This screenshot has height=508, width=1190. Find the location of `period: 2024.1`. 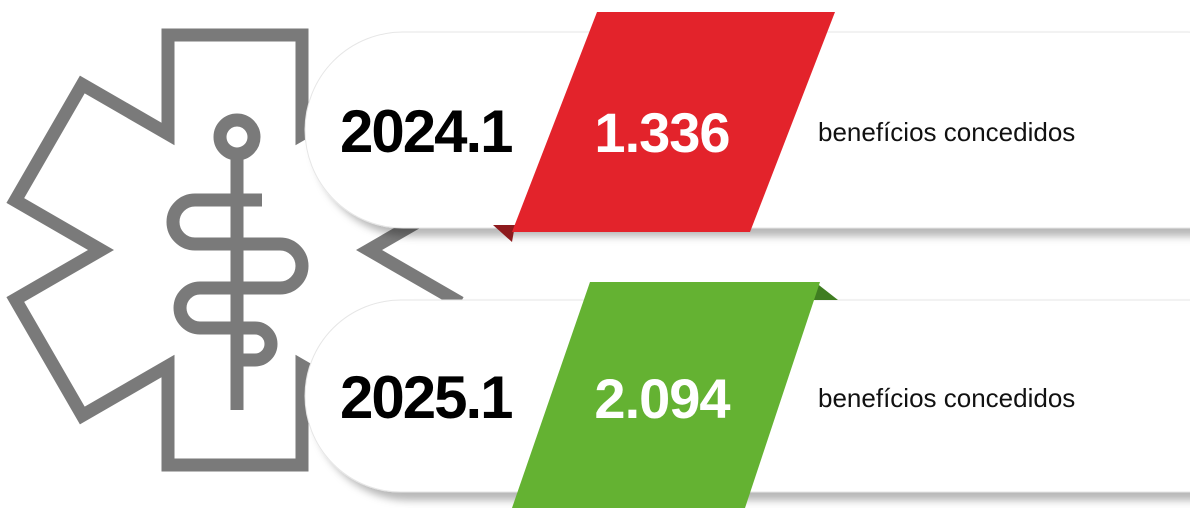

period: 2024.1 is located at coordinates (426, 131).